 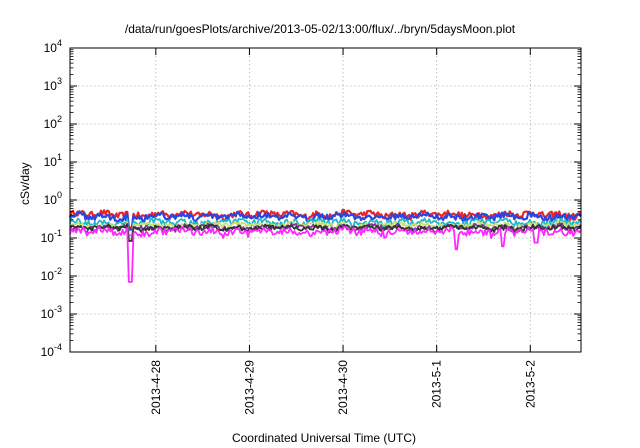 What do you see at coordinates (51, 236) in the screenshot?
I see `y-tick-label: 10⁻¹` at bounding box center [51, 236].